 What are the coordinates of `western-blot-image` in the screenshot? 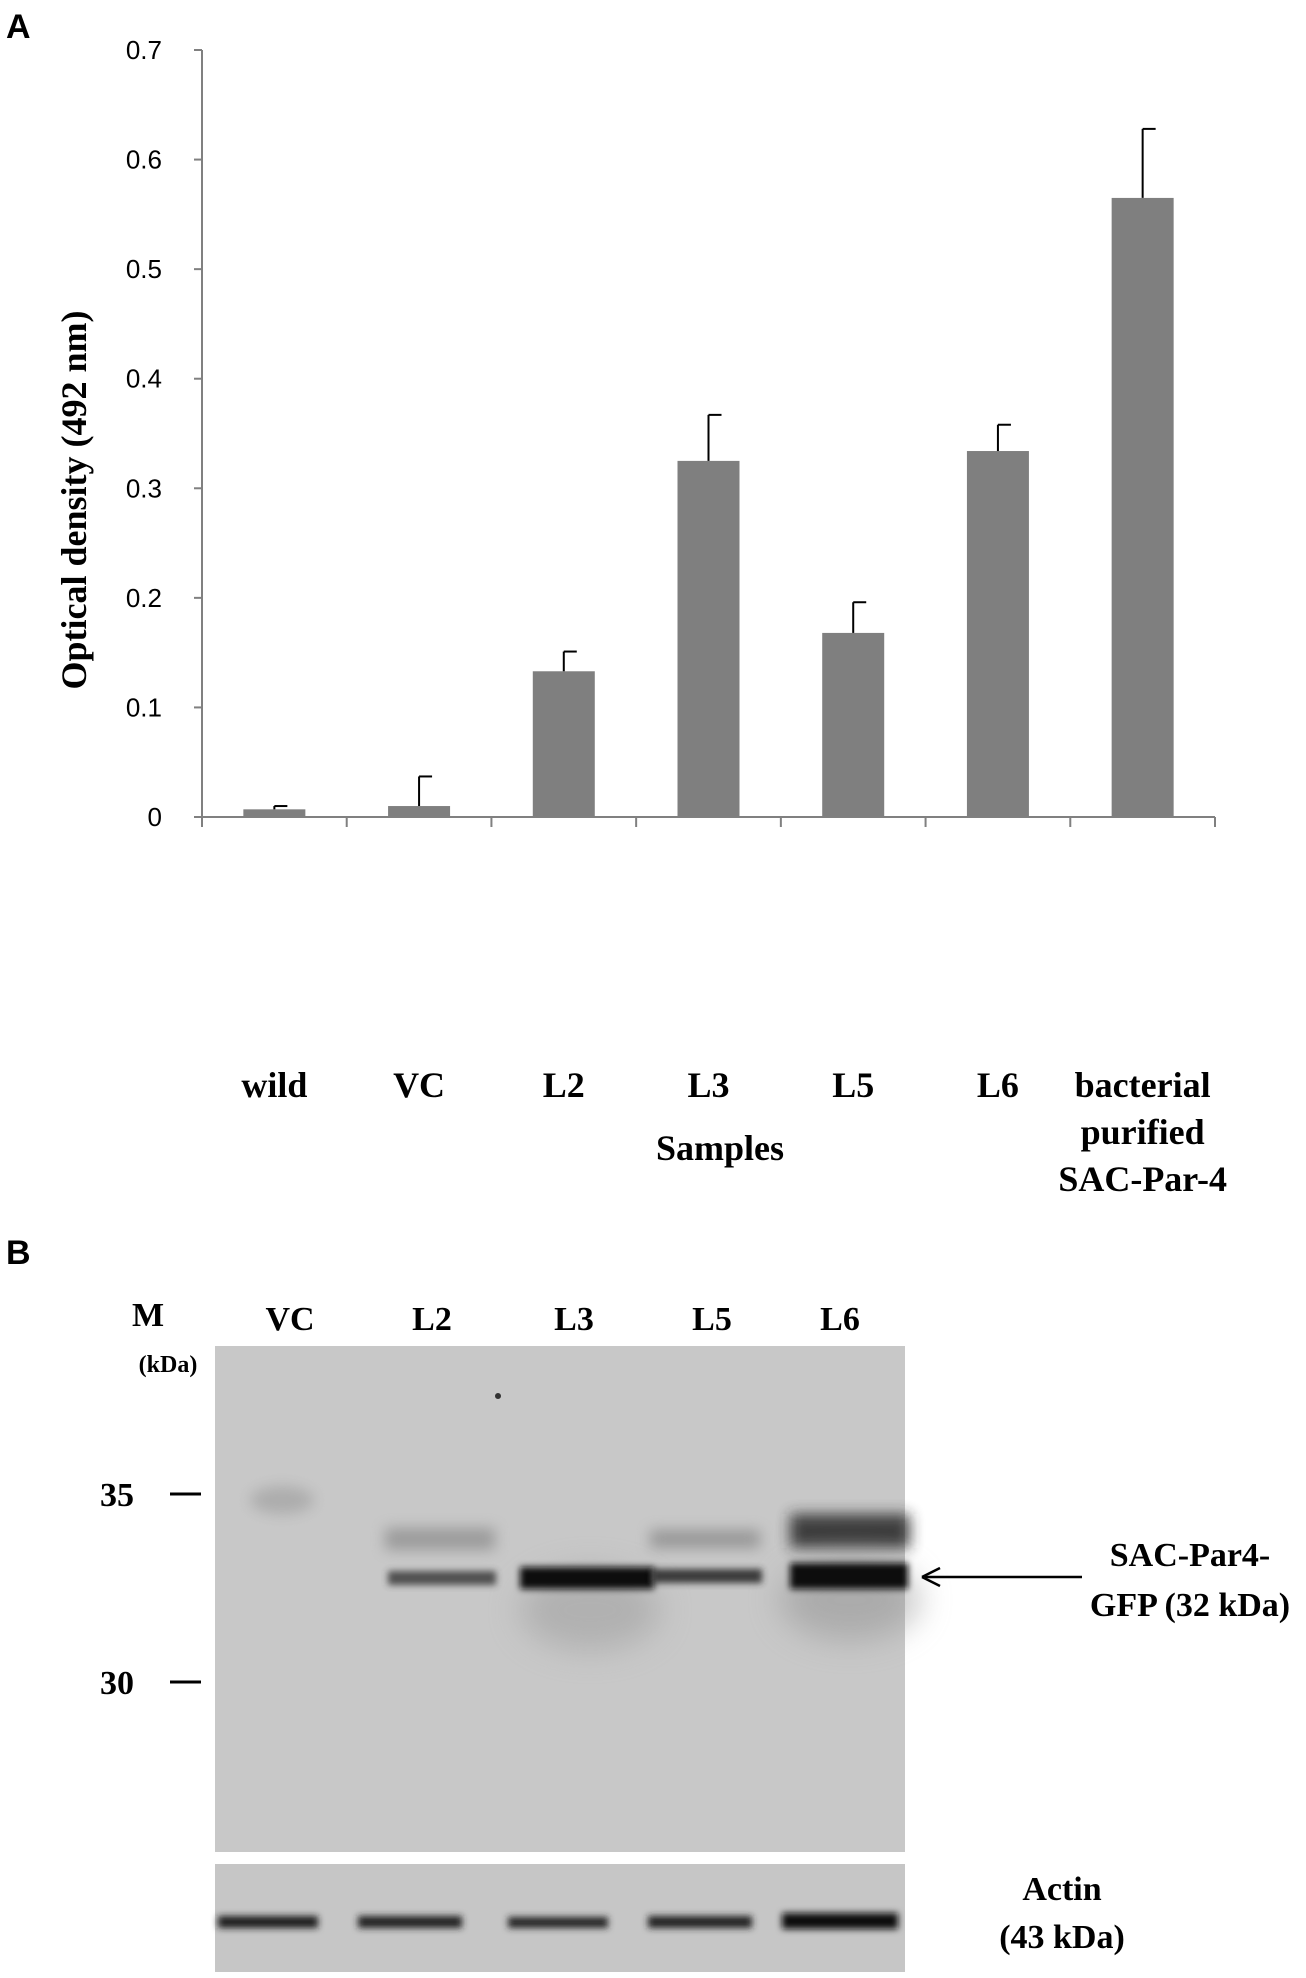 It's located at (567, 1599).